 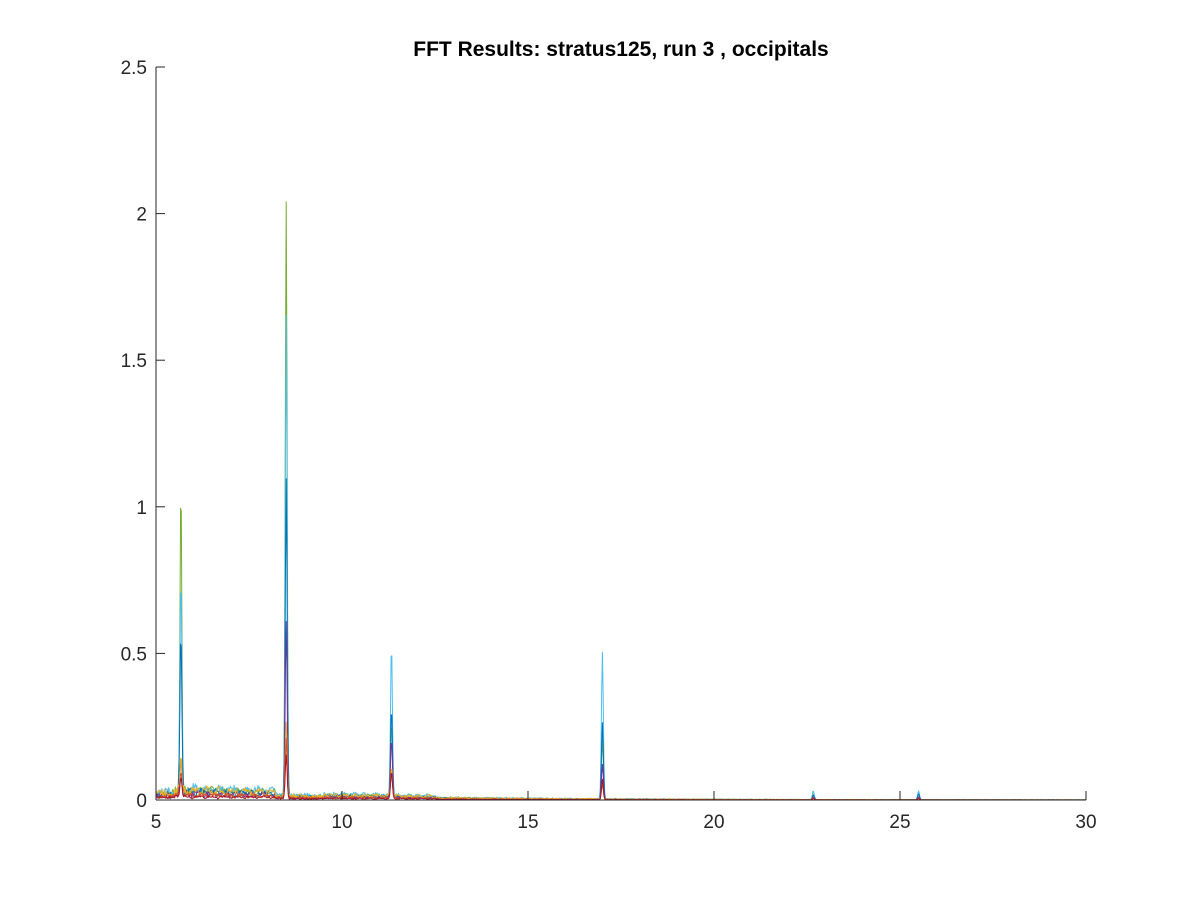 I want to click on x-tick-label: 25, so click(x=899, y=822).